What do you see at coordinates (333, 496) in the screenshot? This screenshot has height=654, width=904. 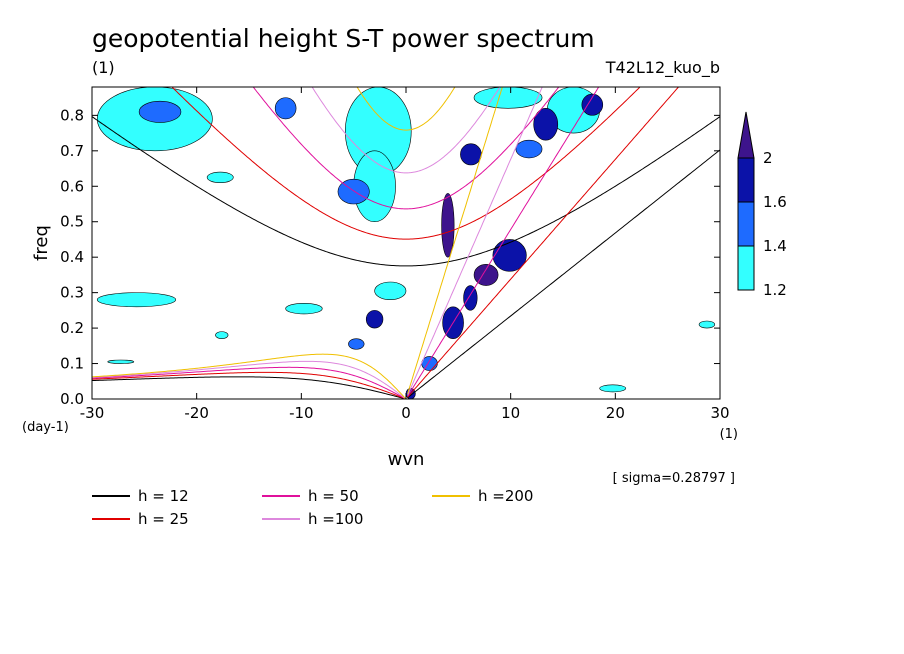 I see `legend-label: h = 50` at bounding box center [333, 496].